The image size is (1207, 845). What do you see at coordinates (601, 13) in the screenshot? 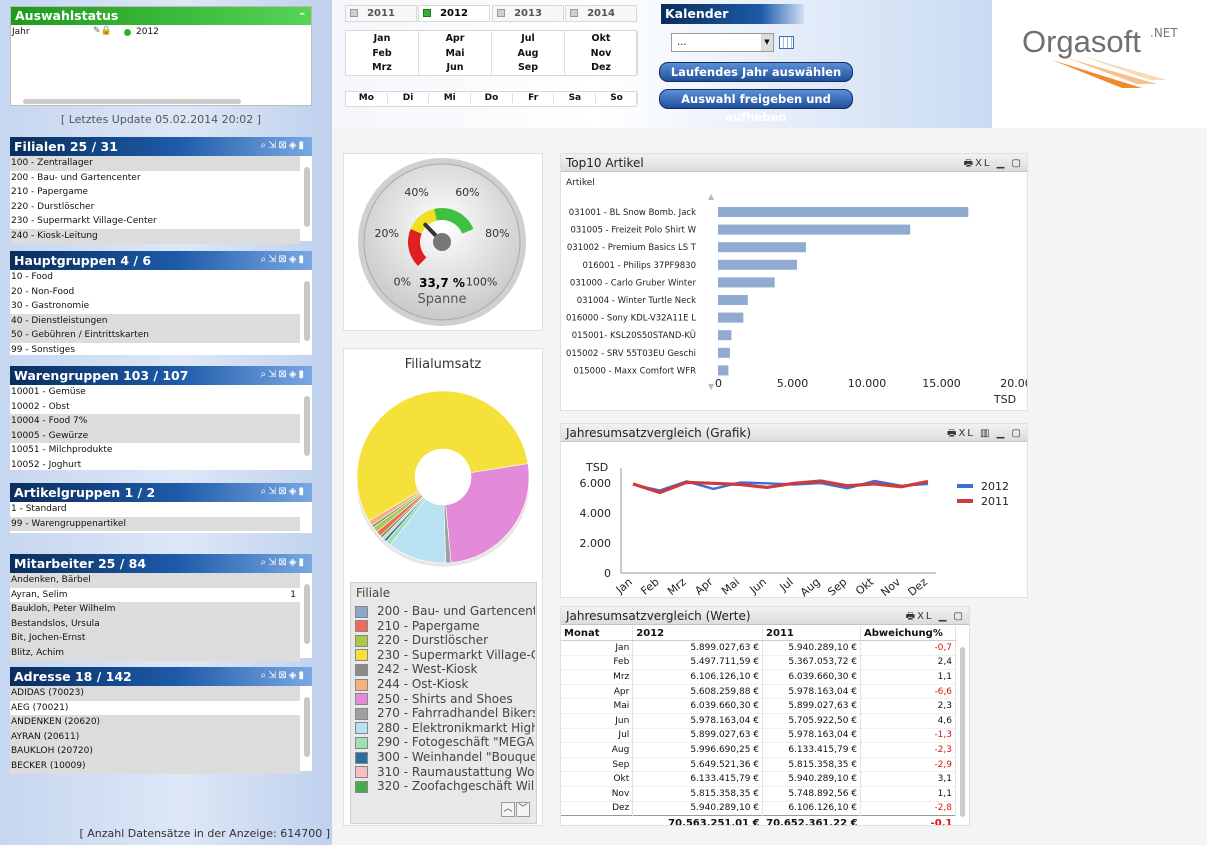
I see `year-2014-button: 2014` at bounding box center [601, 13].